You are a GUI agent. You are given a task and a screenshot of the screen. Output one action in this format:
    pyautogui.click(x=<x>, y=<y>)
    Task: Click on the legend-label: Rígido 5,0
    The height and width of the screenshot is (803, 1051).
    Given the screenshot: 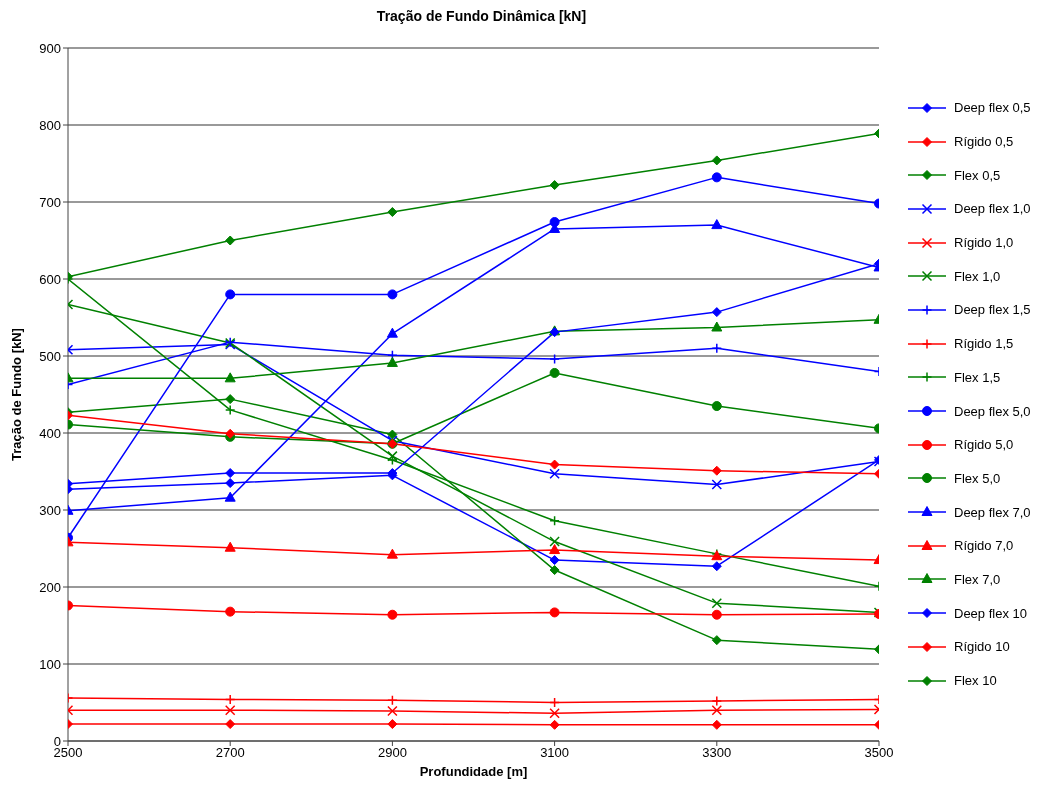 What is the action you would take?
    pyautogui.click(x=984, y=445)
    